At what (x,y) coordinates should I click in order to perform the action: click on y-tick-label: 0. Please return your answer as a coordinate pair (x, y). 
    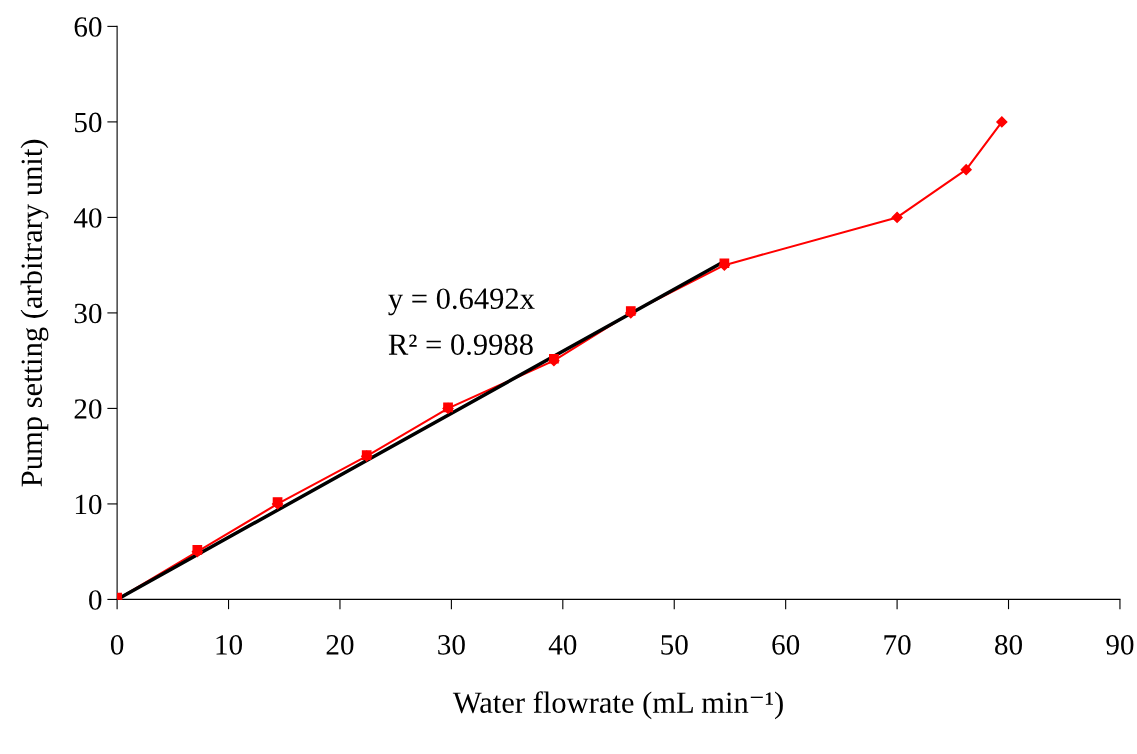
    Looking at the image, I should click on (95, 600).